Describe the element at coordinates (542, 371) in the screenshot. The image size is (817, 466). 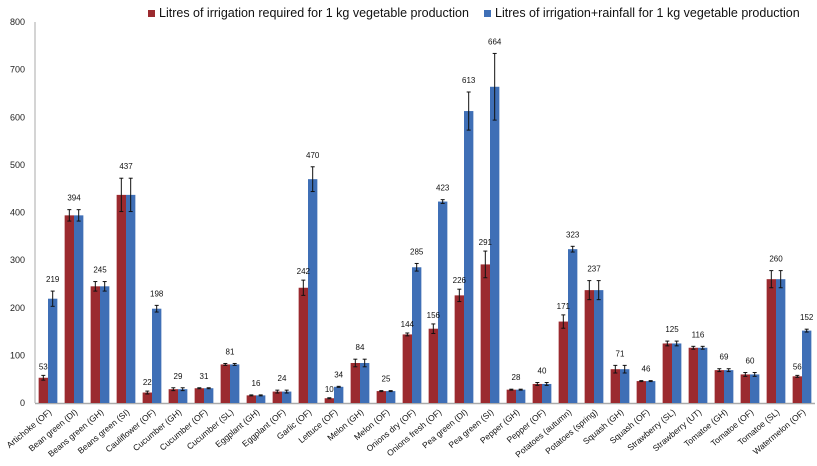
I see `data-label: 40` at that location.